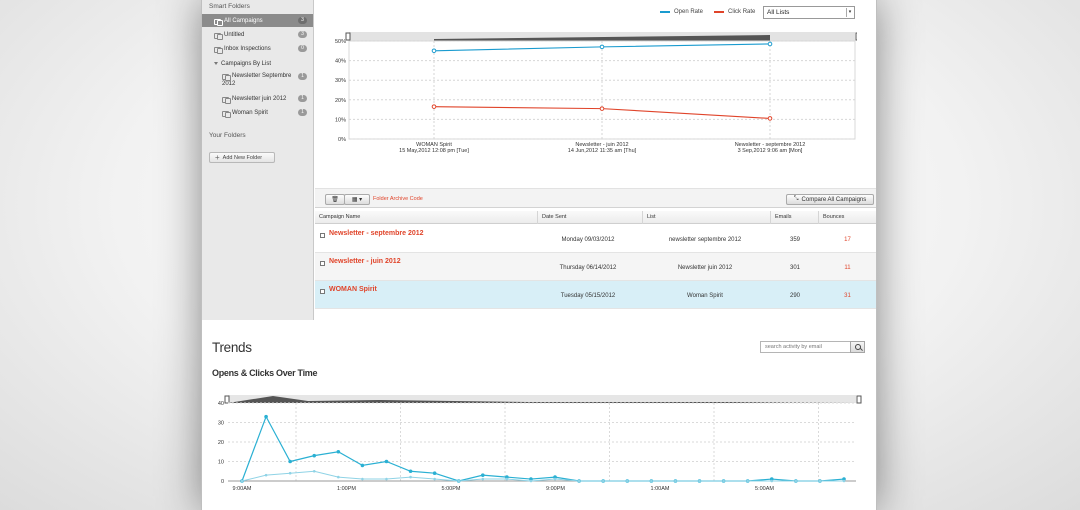 The height and width of the screenshot is (510, 1080). What do you see at coordinates (602, 36) in the screenshot?
I see `navigator-track` at bounding box center [602, 36].